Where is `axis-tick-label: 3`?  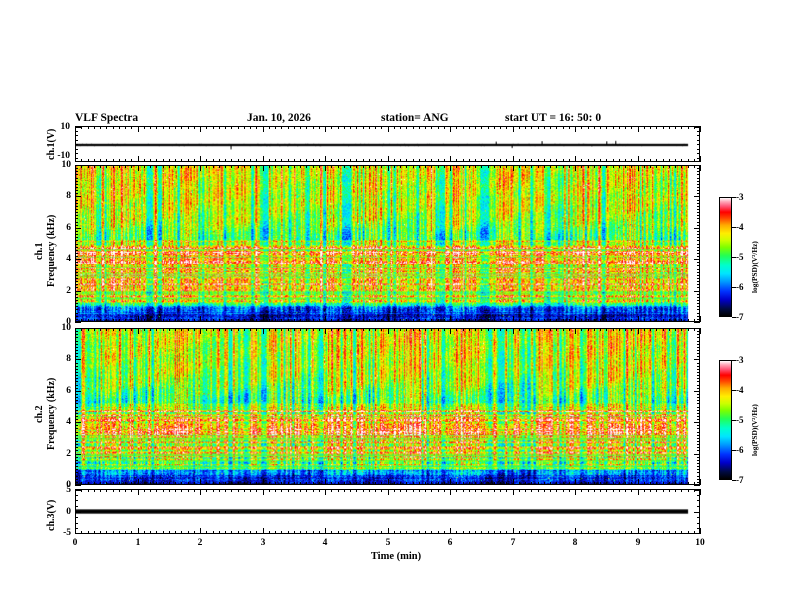
axis-tick-label: 3 is located at coordinates (263, 543).